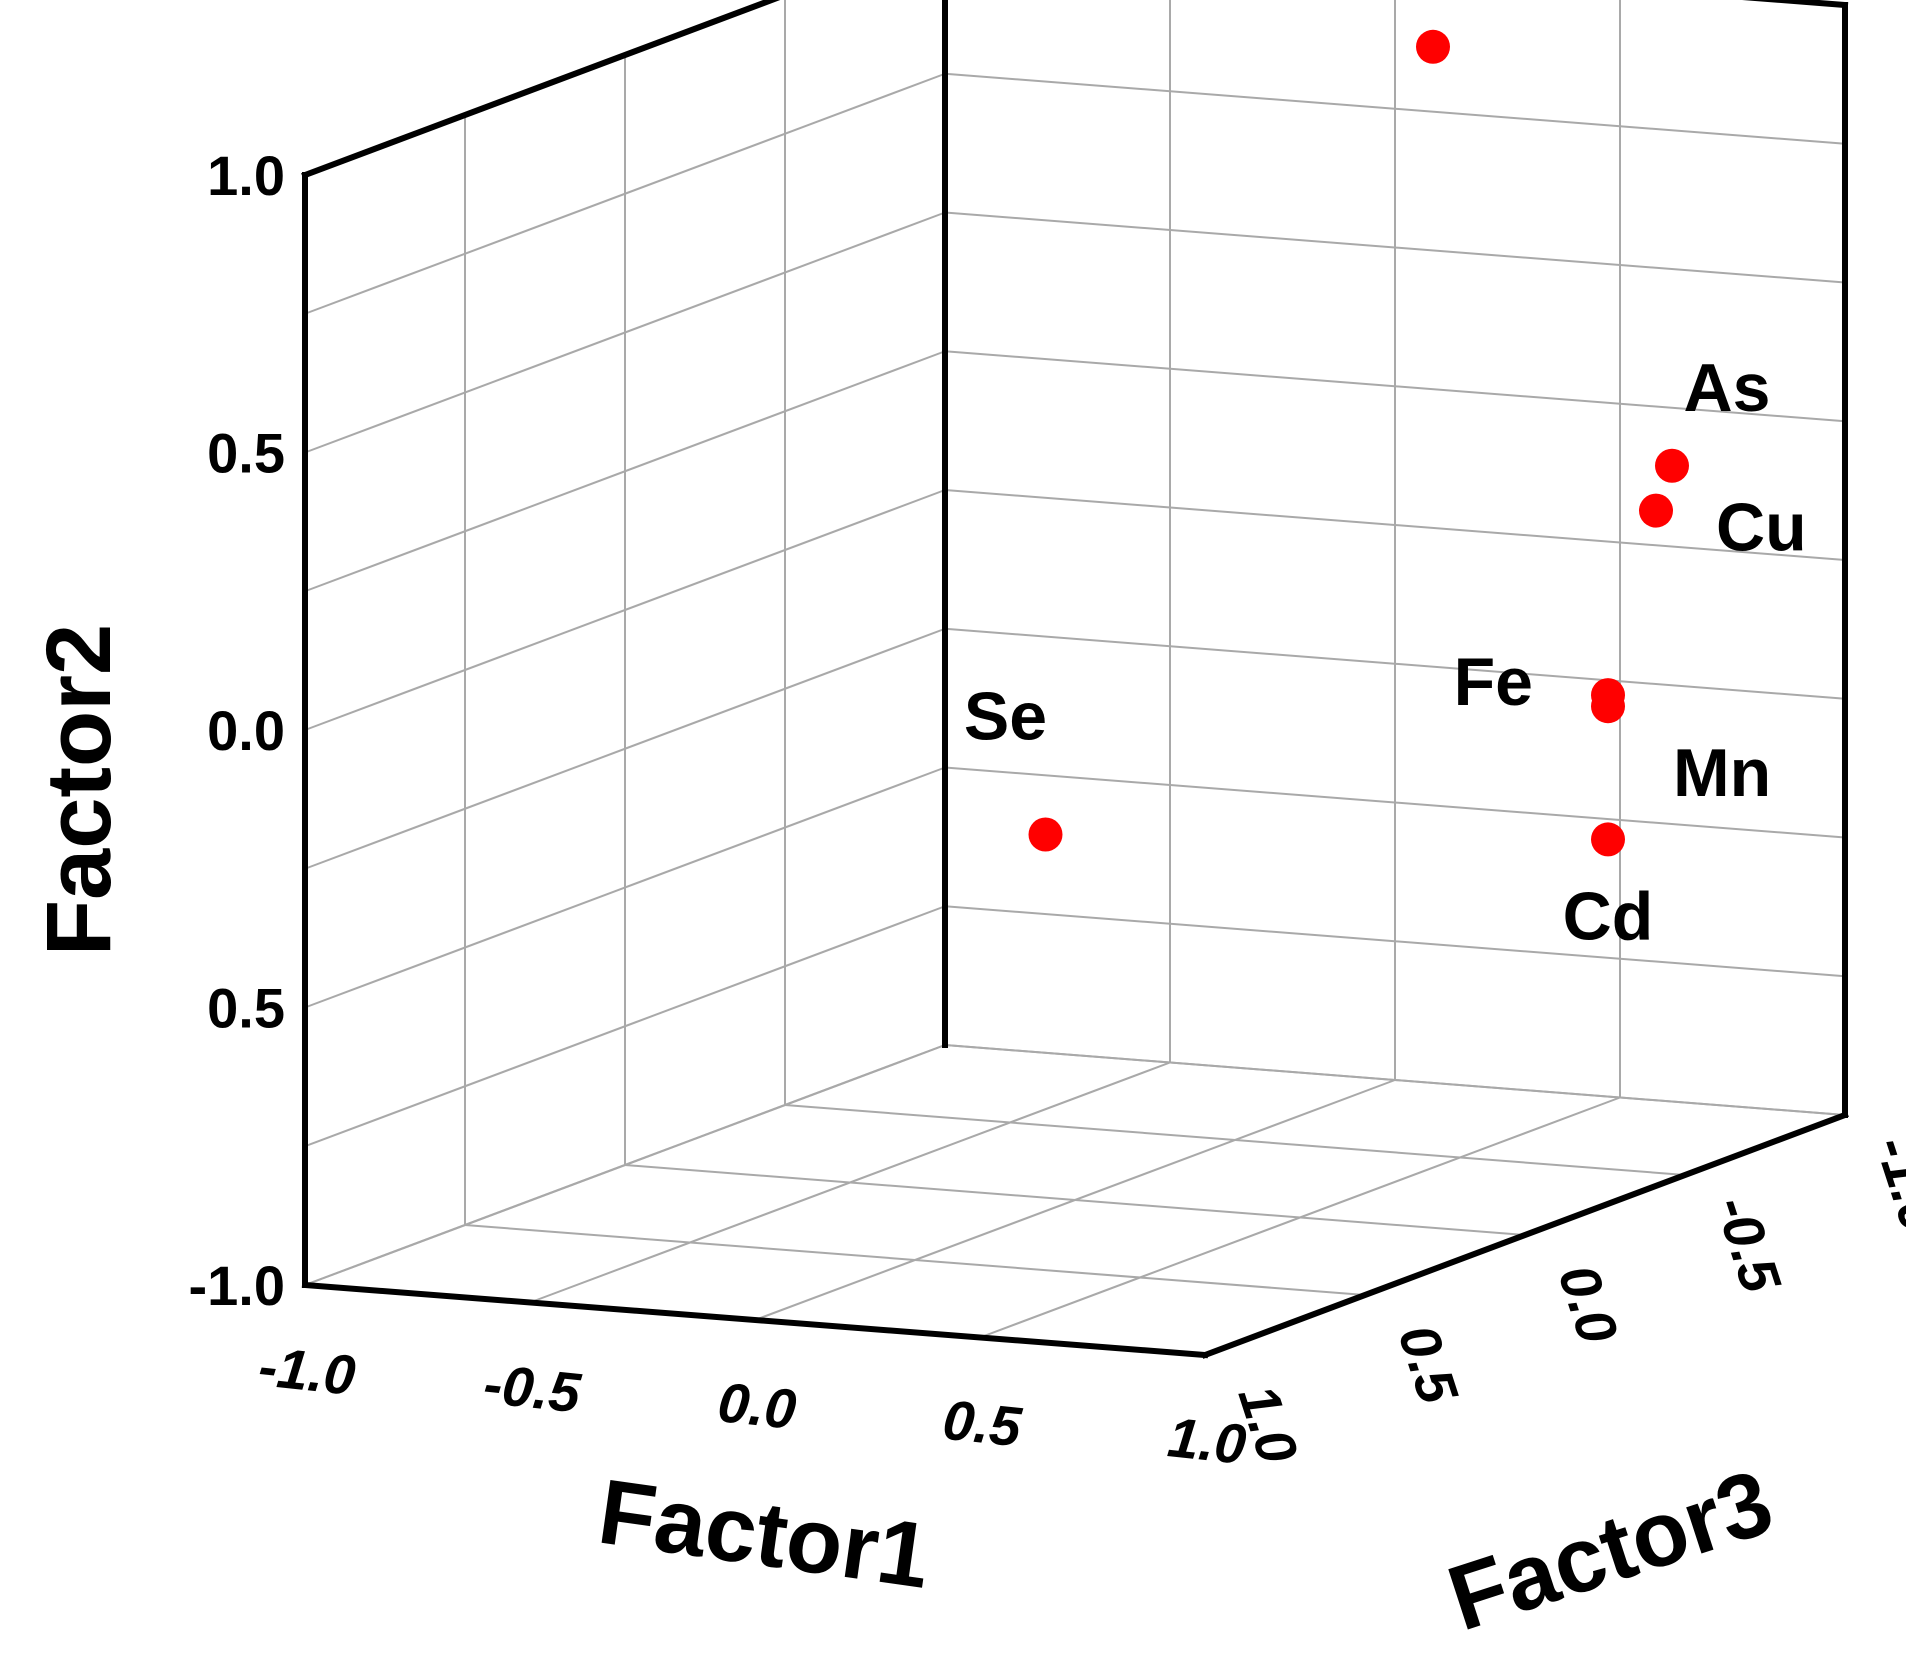 Image resolution: width=1906 pixels, height=1666 pixels. What do you see at coordinates (1722, 773) in the screenshot?
I see `point-label: Mn` at bounding box center [1722, 773].